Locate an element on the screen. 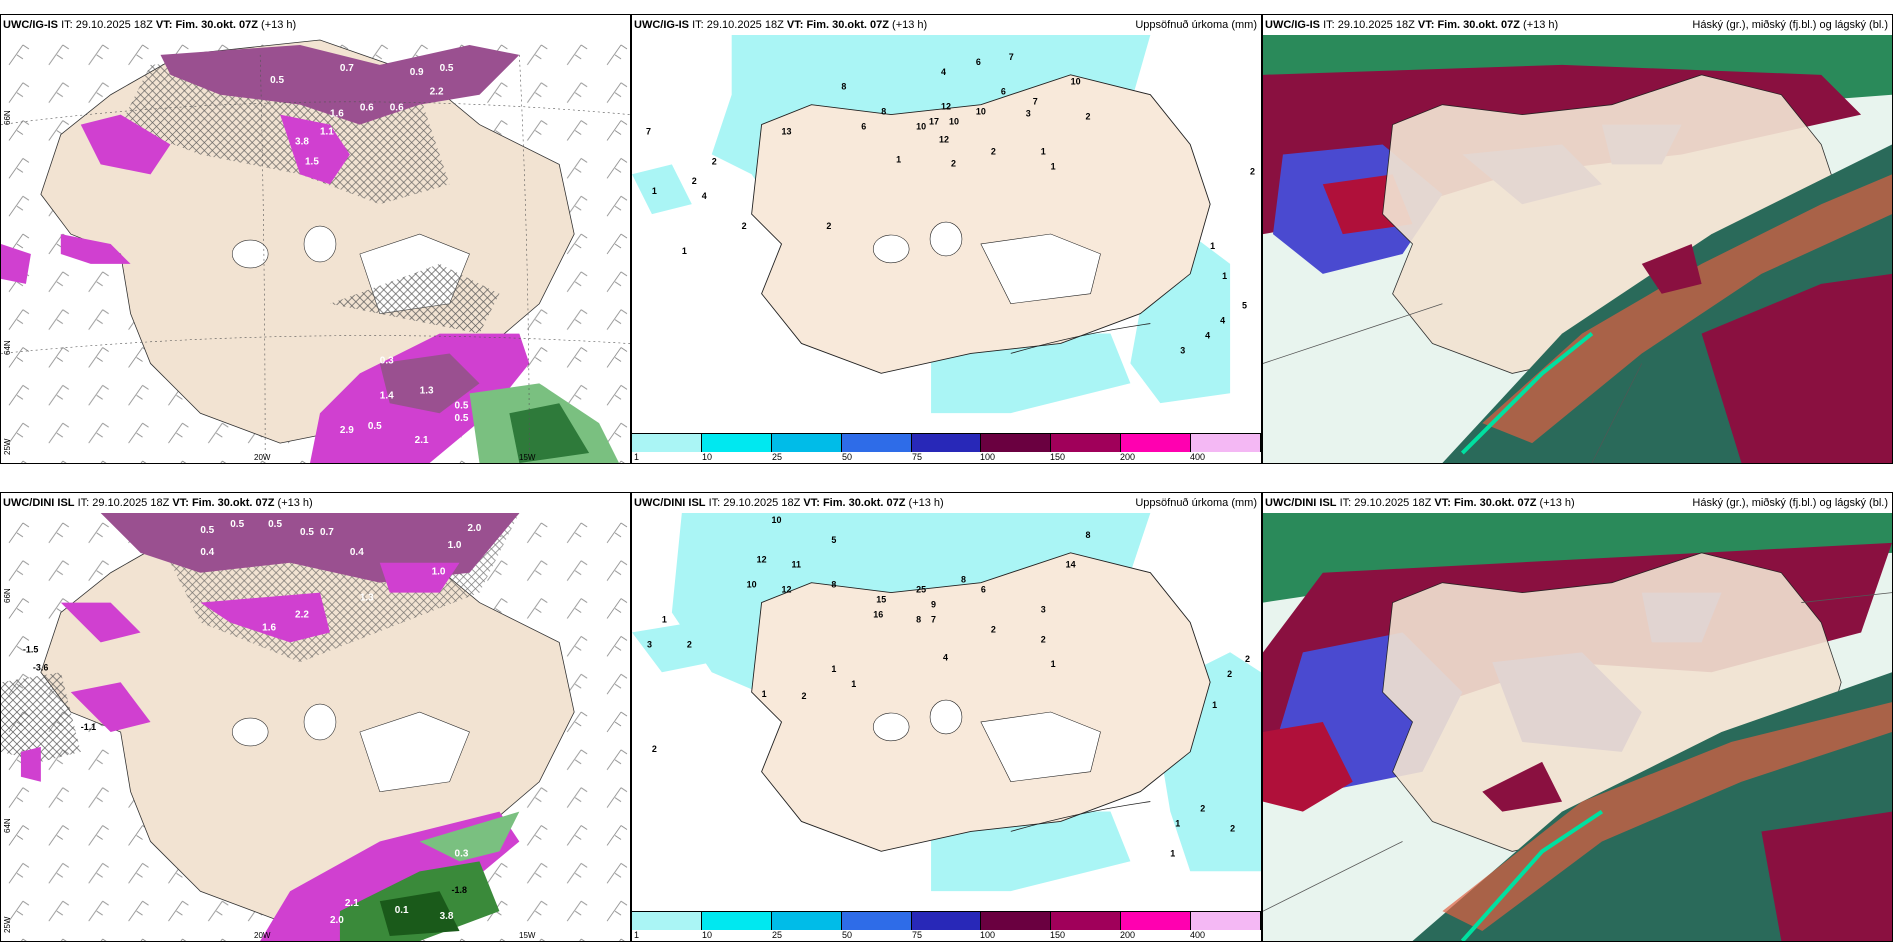 Image resolution: width=1900 pixels, height=950 pixels. value-label: -3.6 is located at coordinates (40, 667).